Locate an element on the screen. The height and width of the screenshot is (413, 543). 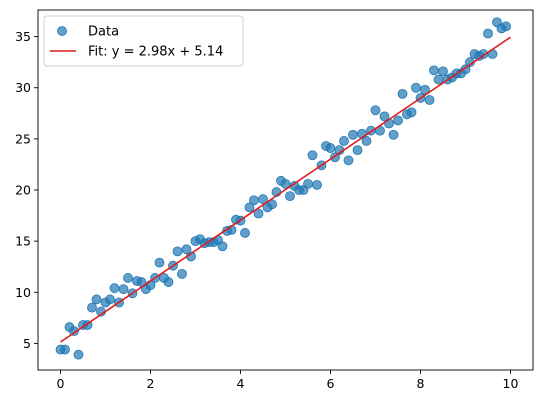
y-tick-label: 25 is located at coordinates (23, 138).